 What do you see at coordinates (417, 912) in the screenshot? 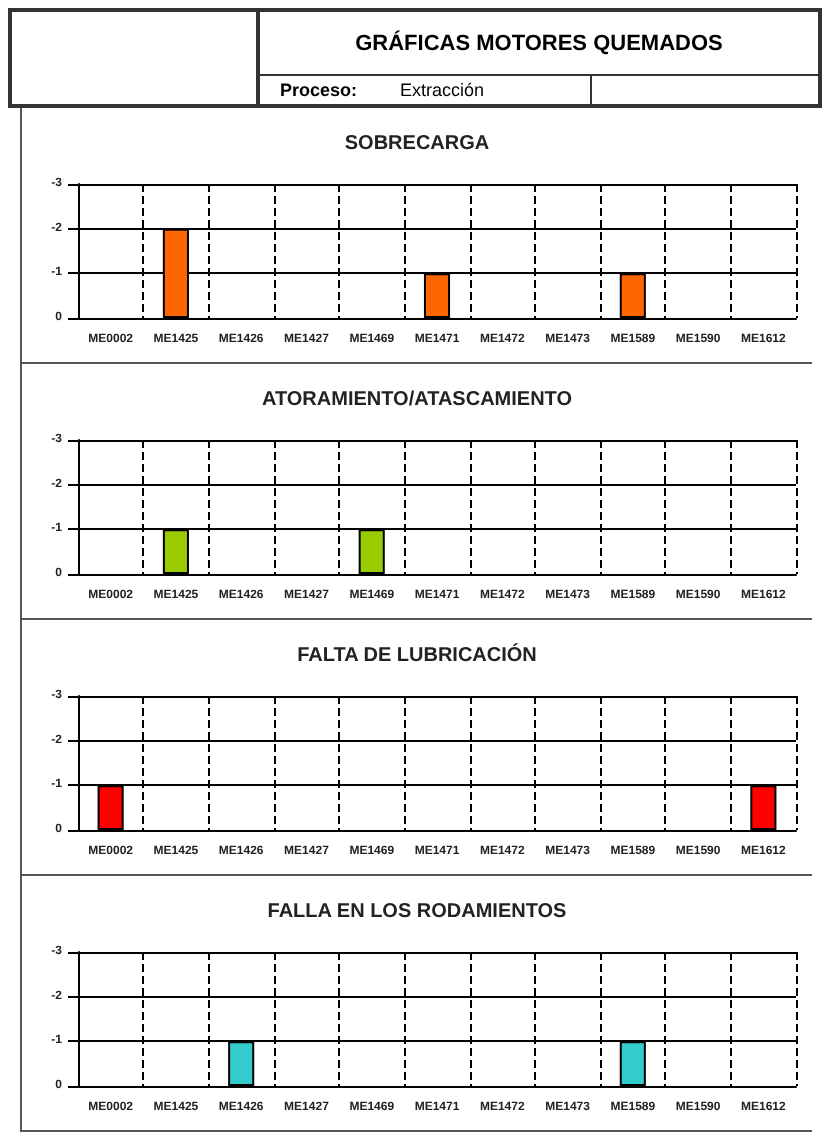
I see `chart-title: FALLA EN LOS RODAMIENTOS` at bounding box center [417, 912].